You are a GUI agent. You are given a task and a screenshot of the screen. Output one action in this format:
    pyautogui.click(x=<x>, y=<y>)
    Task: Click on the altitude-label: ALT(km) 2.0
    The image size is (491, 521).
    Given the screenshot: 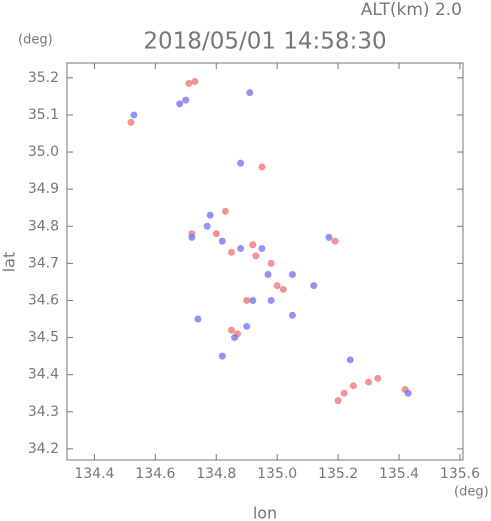 What is the action you would take?
    pyautogui.click(x=411, y=10)
    